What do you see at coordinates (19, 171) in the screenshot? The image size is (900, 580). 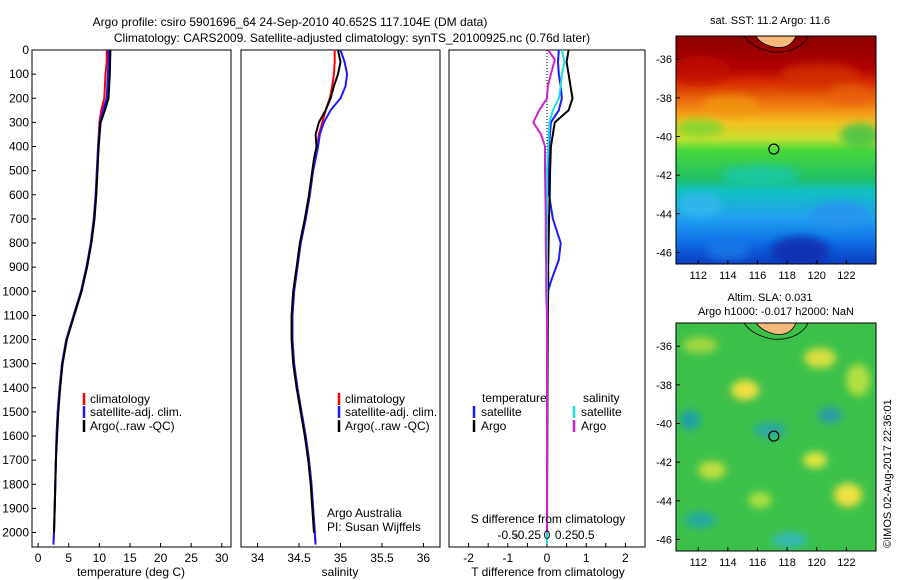 I see `depth-tick-label: 500` at bounding box center [19, 171].